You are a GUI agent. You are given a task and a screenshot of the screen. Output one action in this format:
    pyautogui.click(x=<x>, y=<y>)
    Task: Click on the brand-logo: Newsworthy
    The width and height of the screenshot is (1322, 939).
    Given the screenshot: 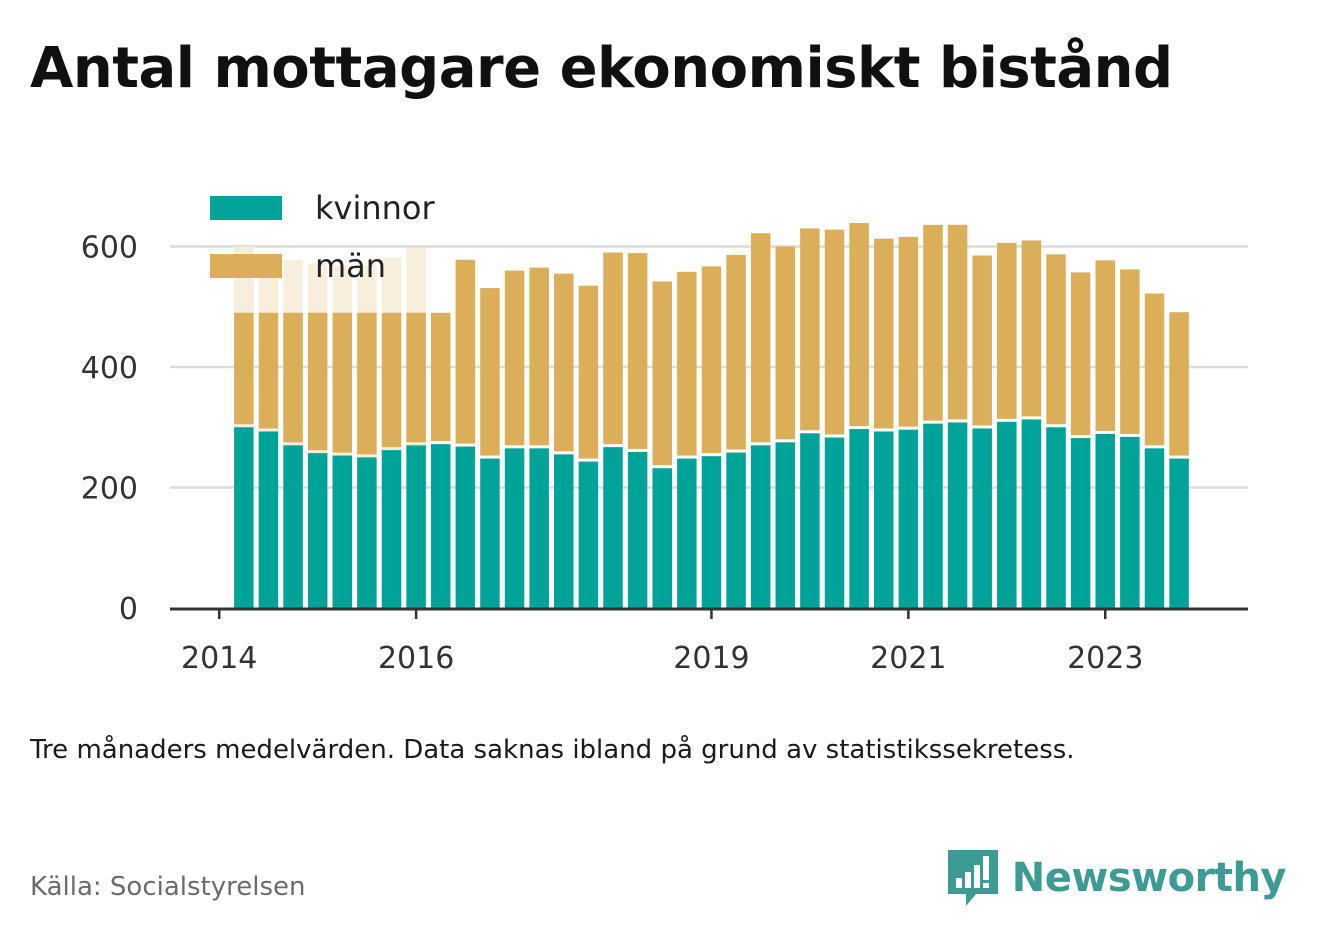 What is the action you would take?
    pyautogui.click(x=1116, y=878)
    